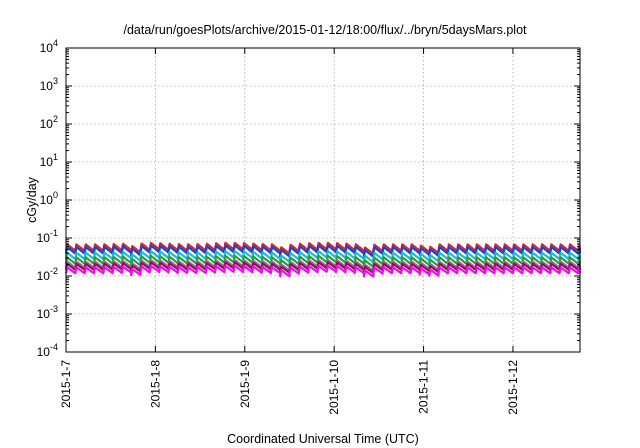  I want to click on x-tick-label: 2015-1-9, so click(245, 384).